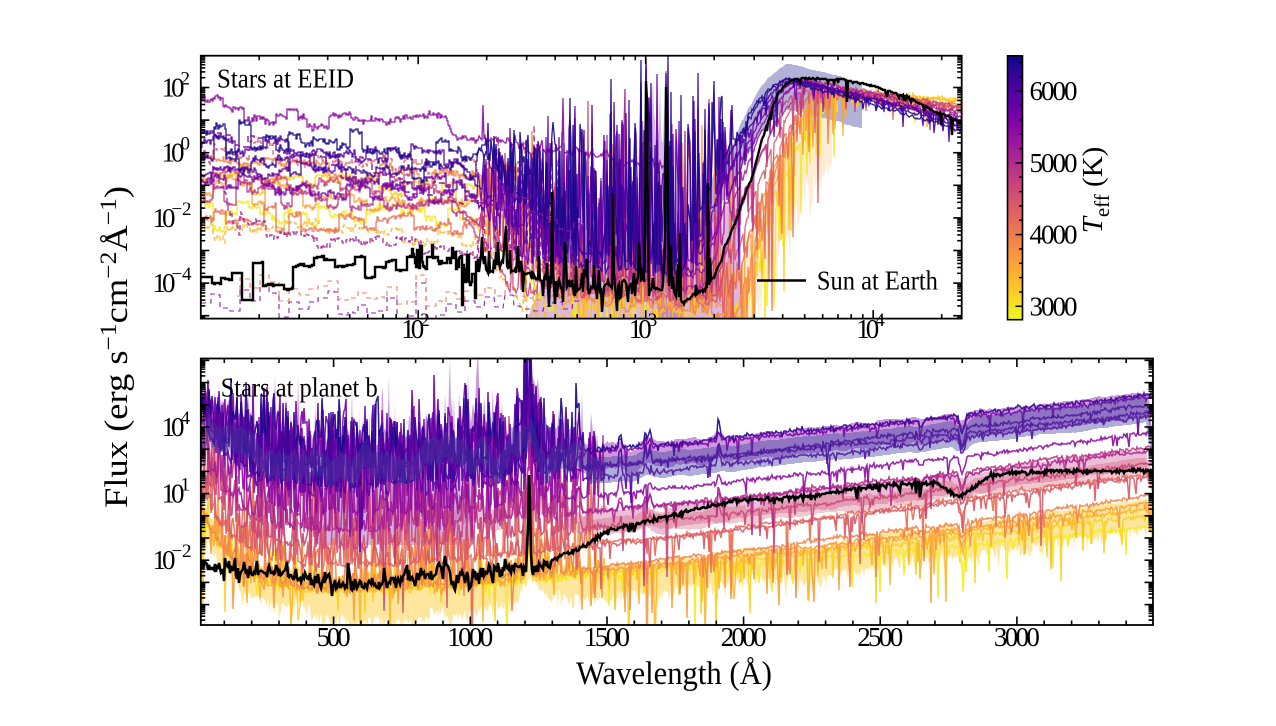 This screenshot has width=1276, height=726. What do you see at coordinates (1095, 190) in the screenshot?
I see `svg-text: Teff (K)` at bounding box center [1095, 190].